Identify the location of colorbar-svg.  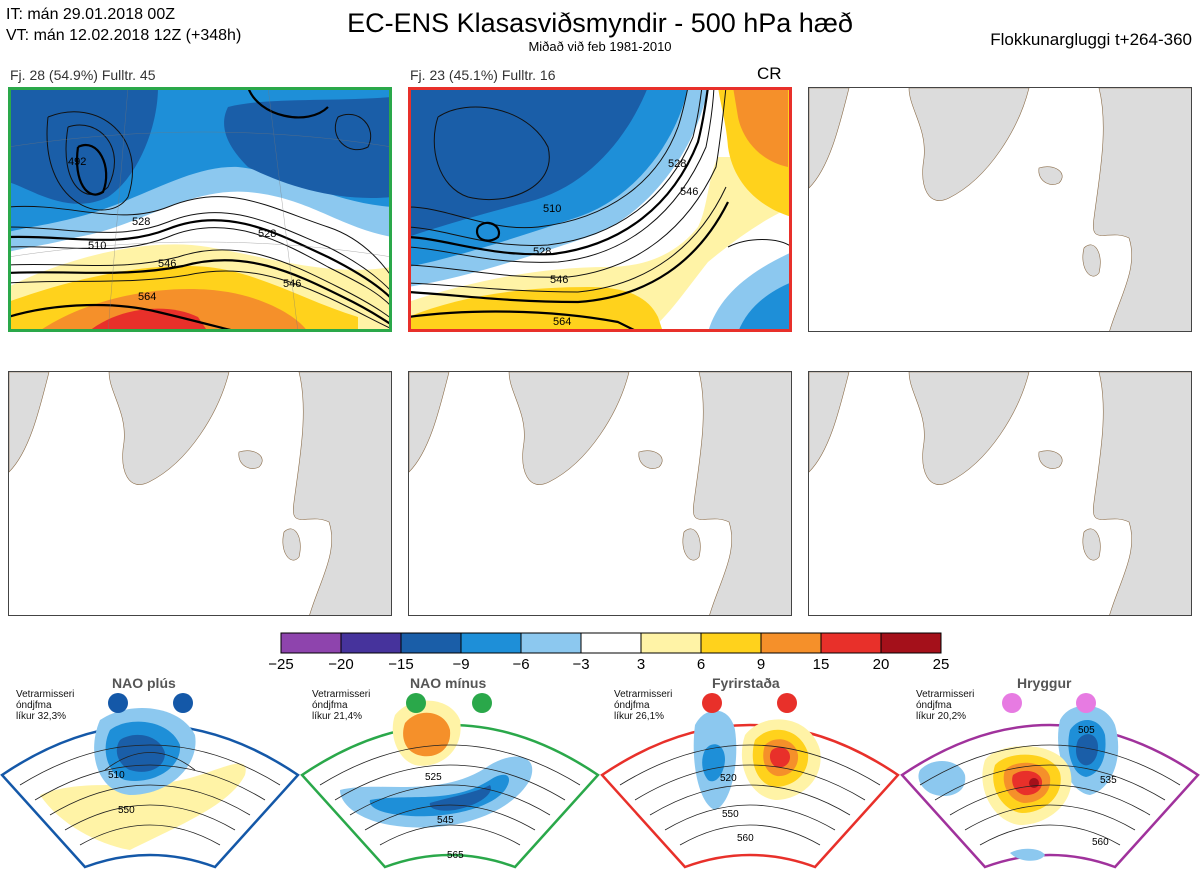
(611, 643).